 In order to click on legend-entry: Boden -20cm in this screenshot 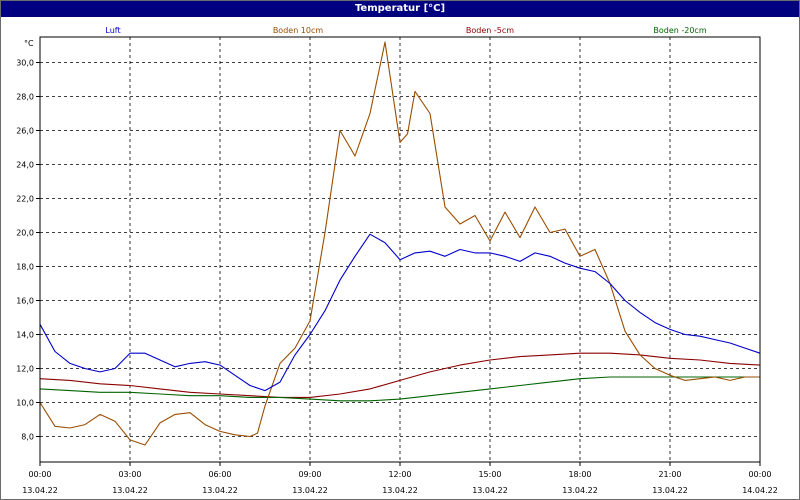, I will do `click(679, 30)`.